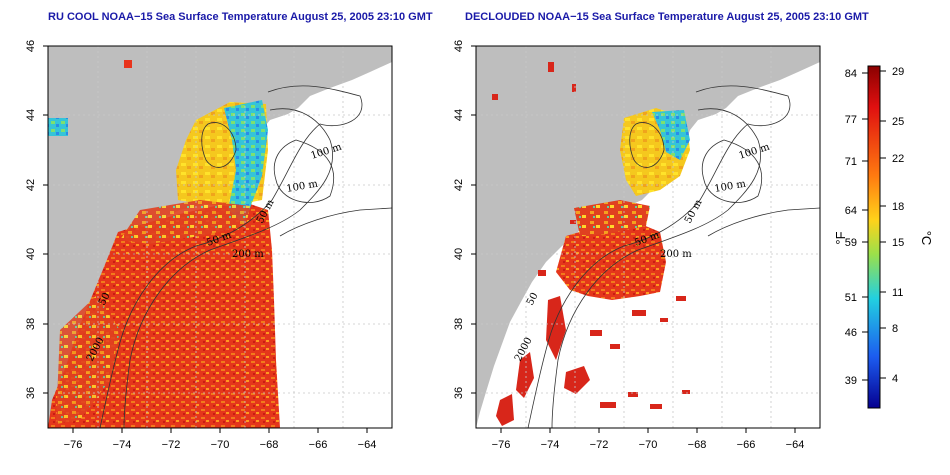 The image size is (950, 475). I want to click on fahrenheit-tick-label: 64, so click(851, 211).